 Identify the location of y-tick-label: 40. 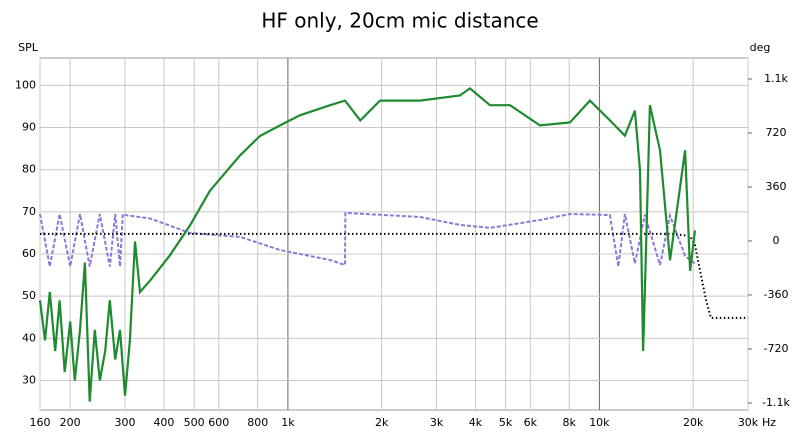
(29, 337).